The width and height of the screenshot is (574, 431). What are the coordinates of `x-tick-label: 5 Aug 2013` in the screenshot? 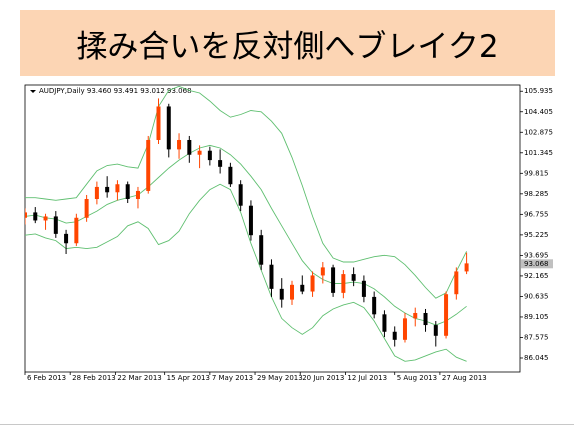 It's located at (417, 378).